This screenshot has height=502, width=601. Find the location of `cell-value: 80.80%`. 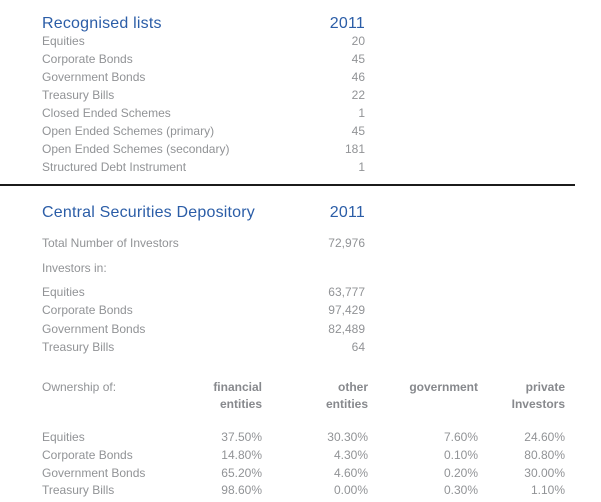

cell-value: 80.80% is located at coordinates (544, 455).